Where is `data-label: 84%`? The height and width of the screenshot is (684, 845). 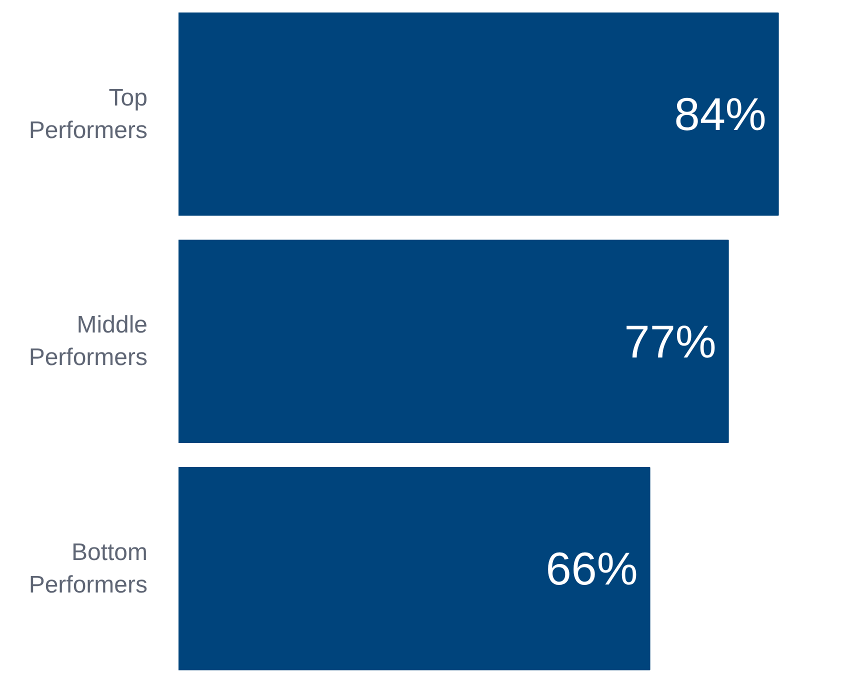 data-label: 84% is located at coordinates (720, 114).